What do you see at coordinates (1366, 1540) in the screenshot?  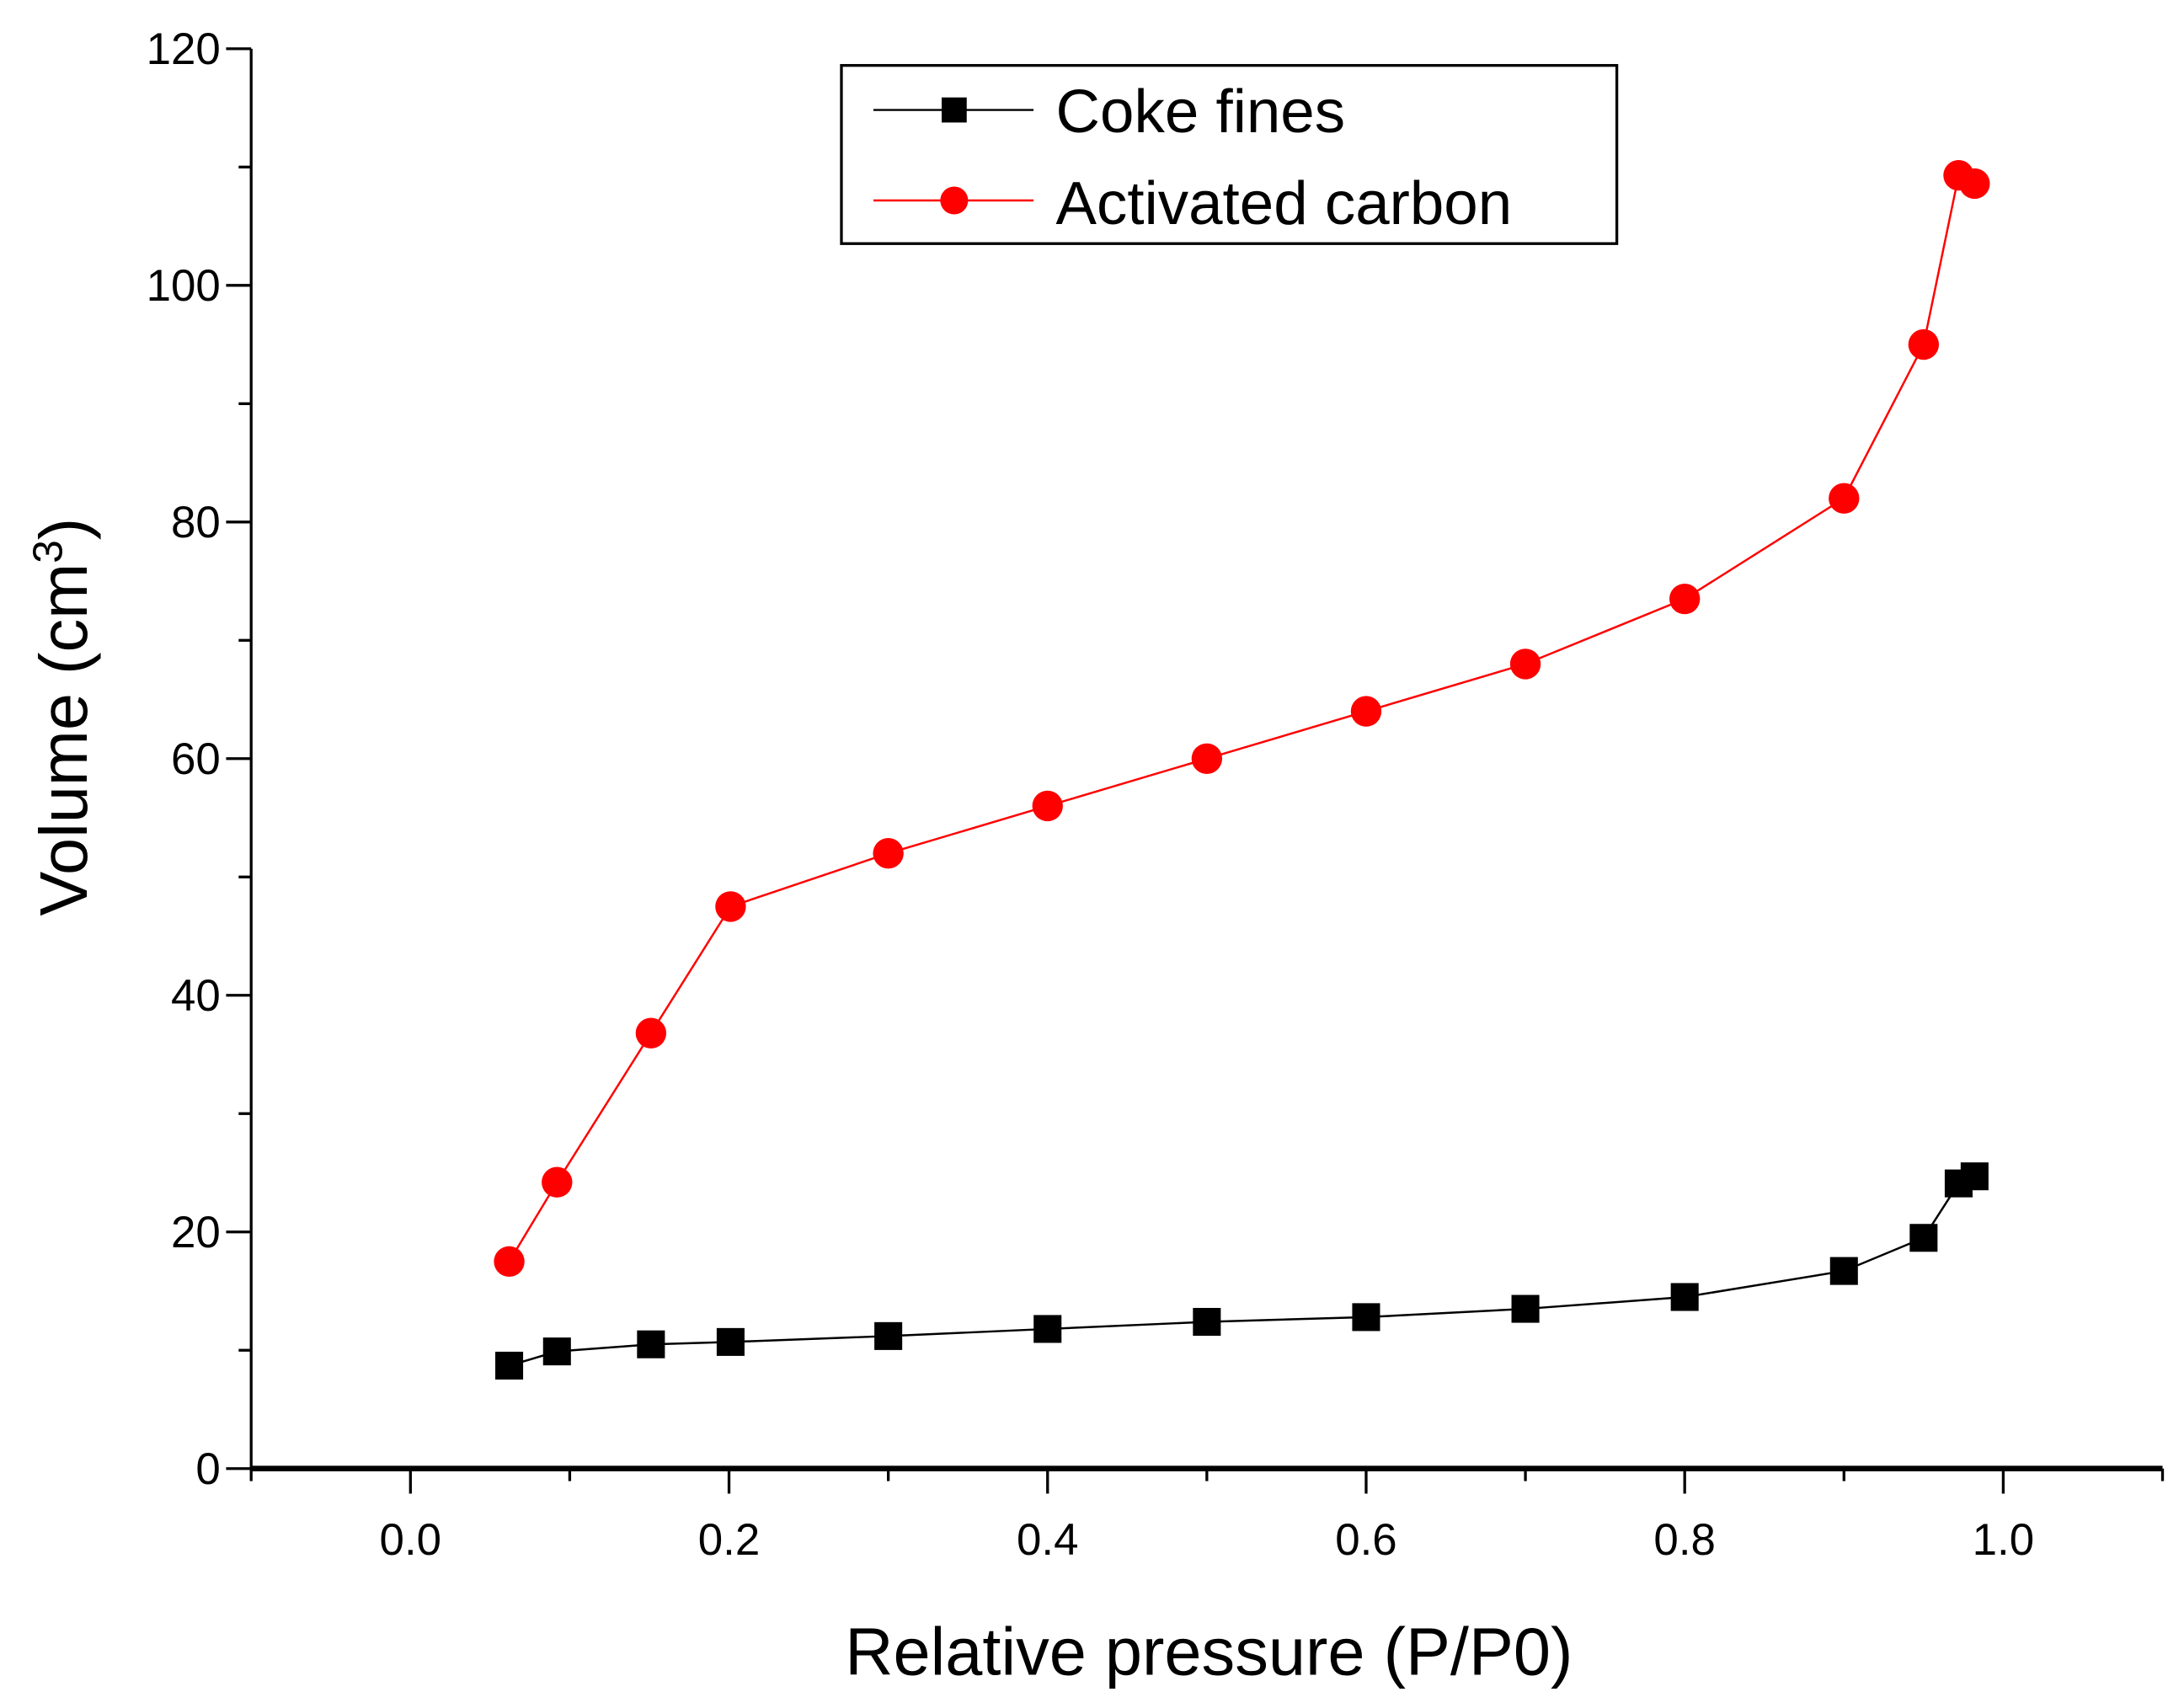 I see `x-tick-label: 0.6` at bounding box center [1366, 1540].